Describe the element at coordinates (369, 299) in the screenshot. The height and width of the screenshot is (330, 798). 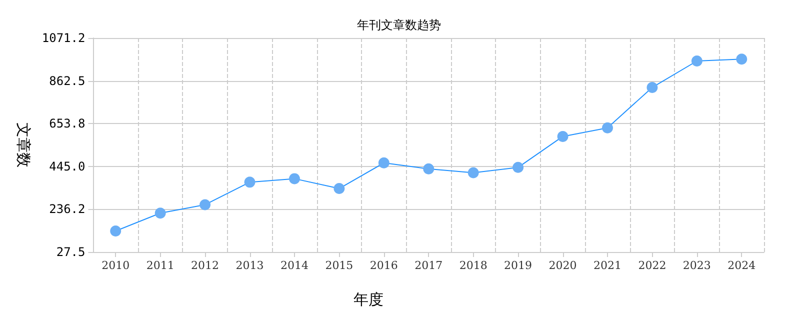
I see `x-axis-title: 年度` at that location.